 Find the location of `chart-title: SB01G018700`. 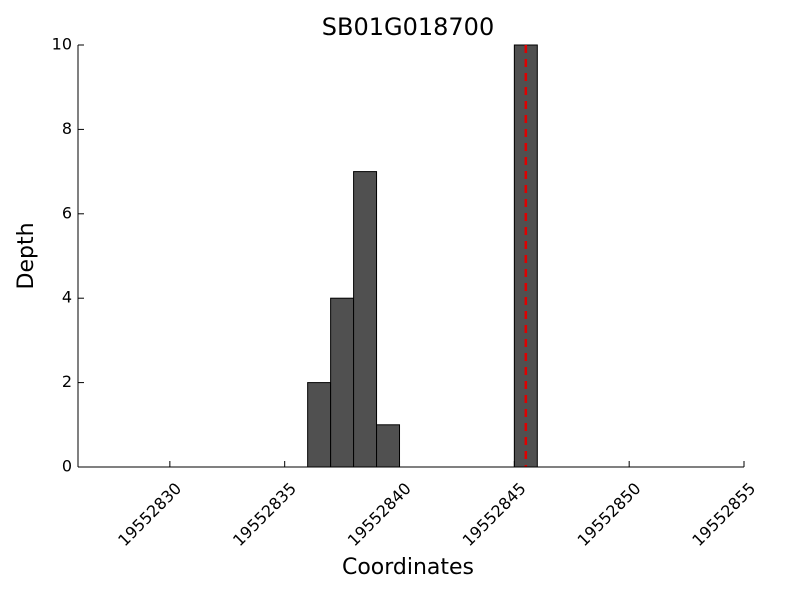

chart-title: SB01G018700 is located at coordinates (408, 27).